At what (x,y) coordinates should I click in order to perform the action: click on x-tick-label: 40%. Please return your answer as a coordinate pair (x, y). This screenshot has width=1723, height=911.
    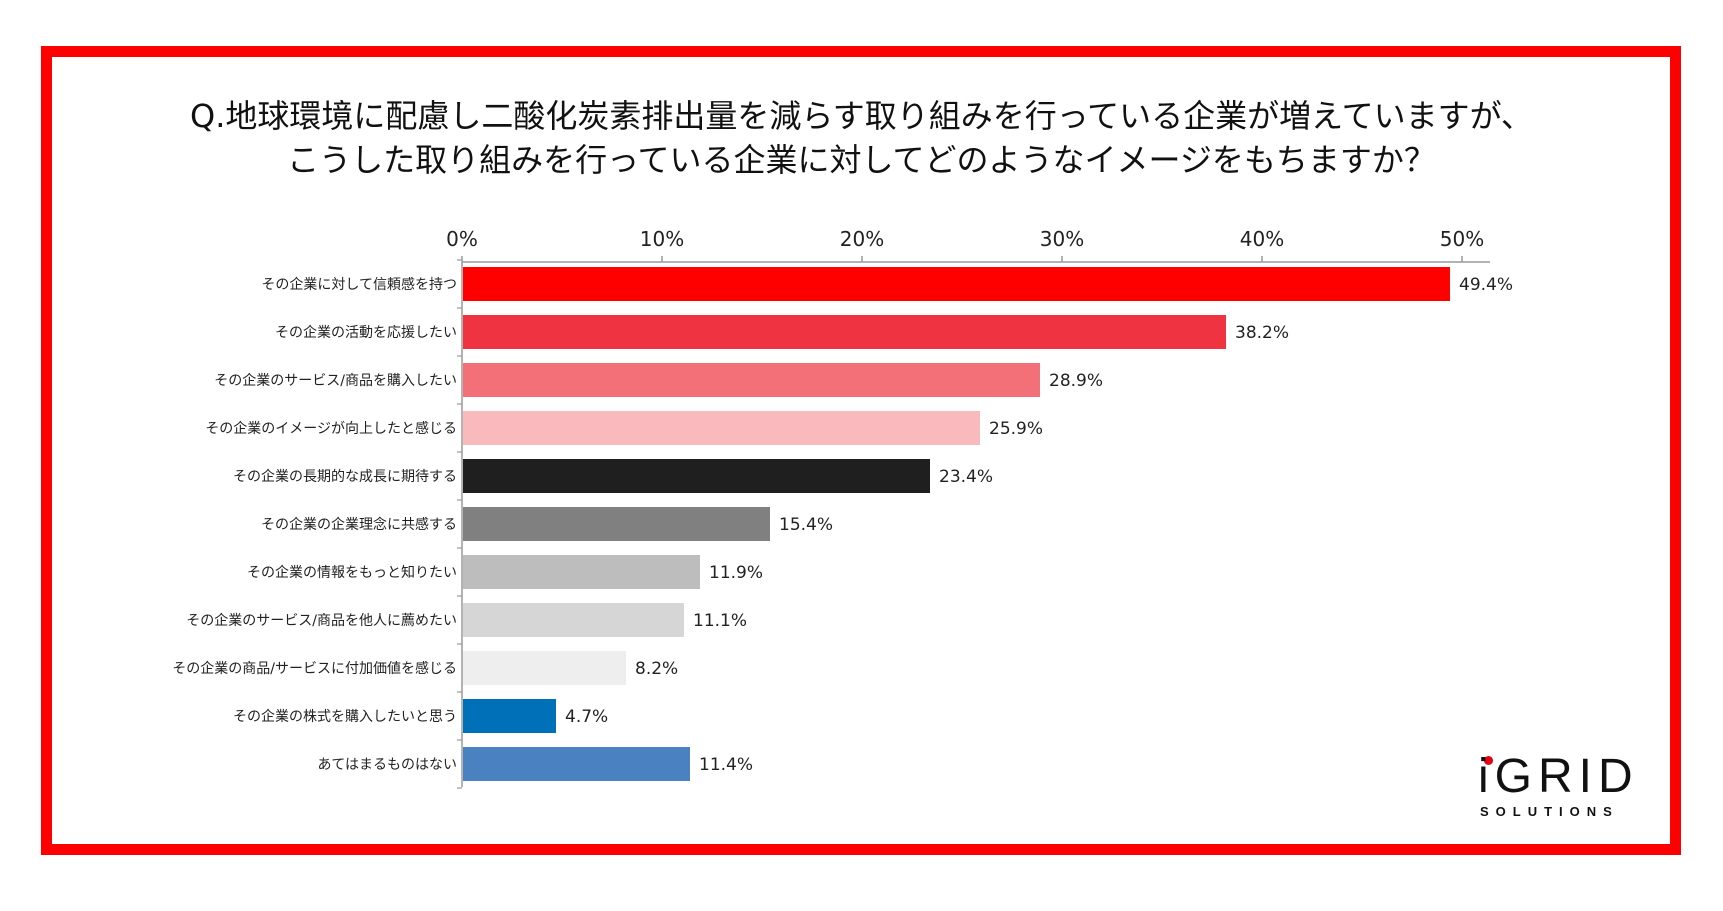
    Looking at the image, I should click on (1262, 239).